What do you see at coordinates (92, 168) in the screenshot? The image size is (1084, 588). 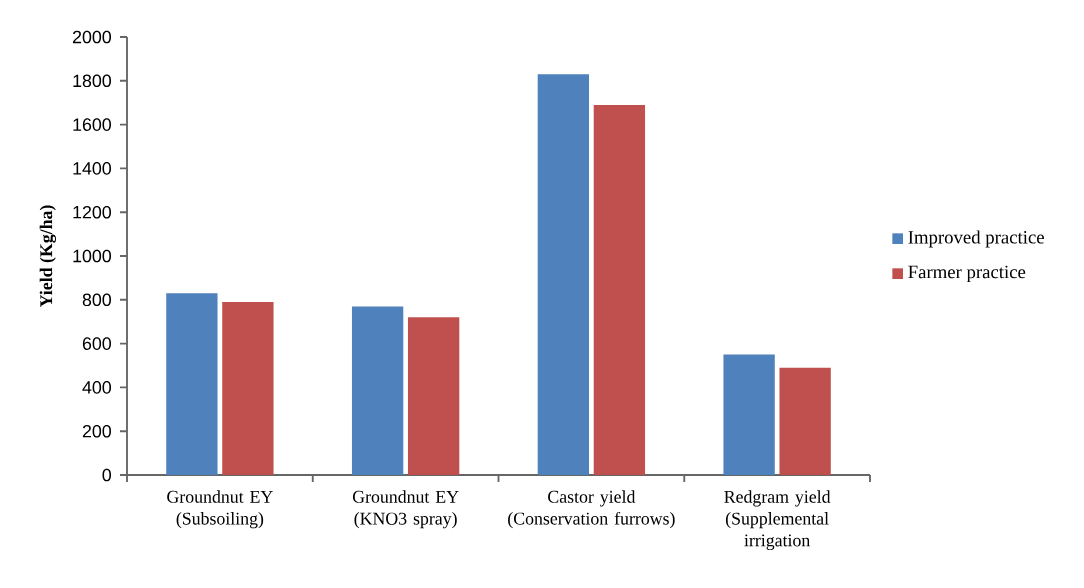 I see `y-tick-label: 1400` at bounding box center [92, 168].